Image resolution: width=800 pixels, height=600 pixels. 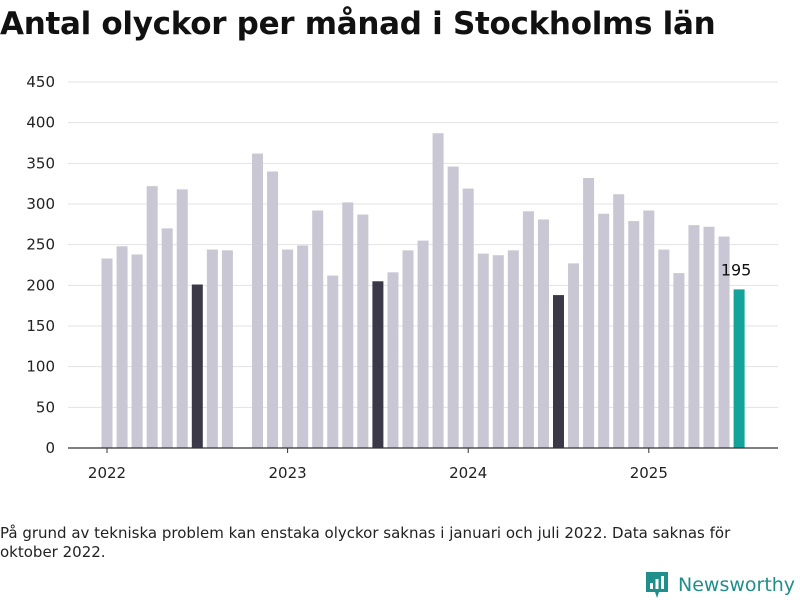 I want to click on y-tick-label: 0, so click(x=50, y=448).